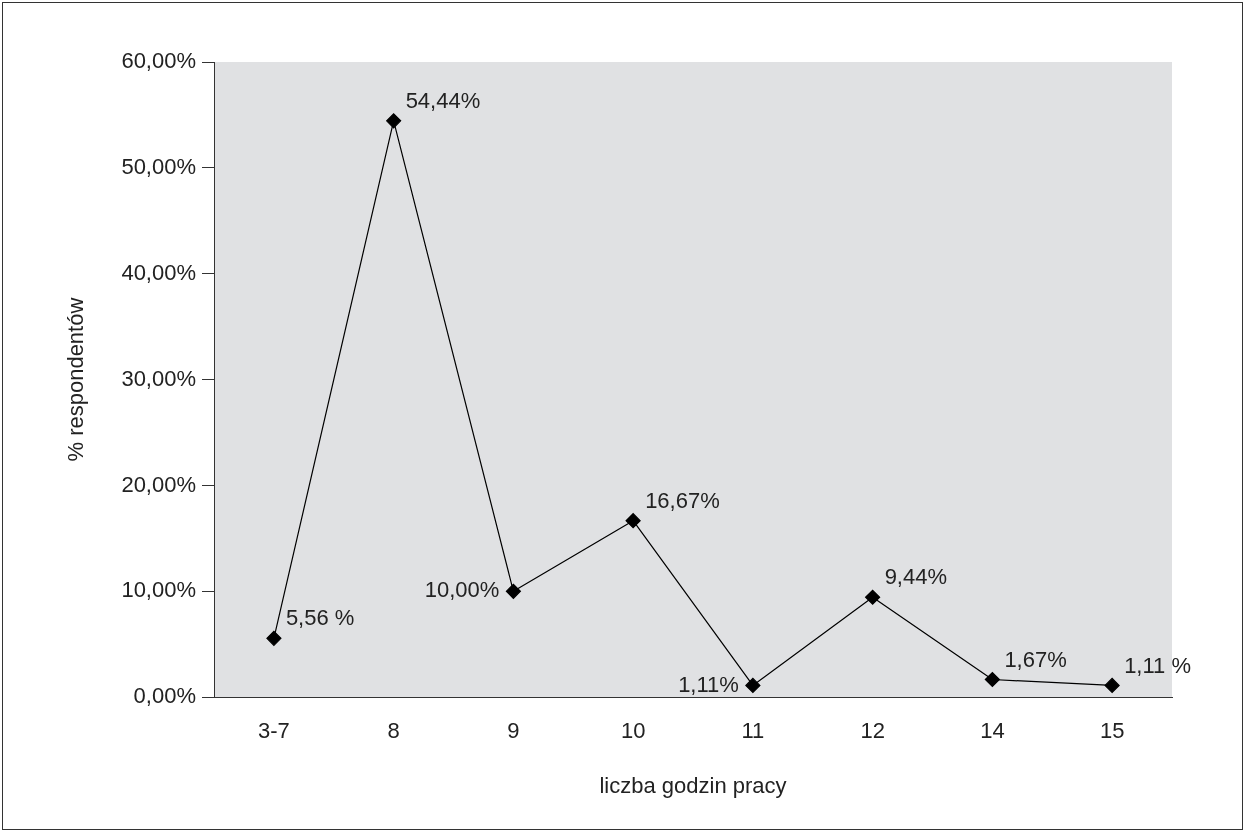 This screenshot has width=1247, height=834. What do you see at coordinates (159, 590) in the screenshot?
I see `y-tick-label: 10,00%` at bounding box center [159, 590].